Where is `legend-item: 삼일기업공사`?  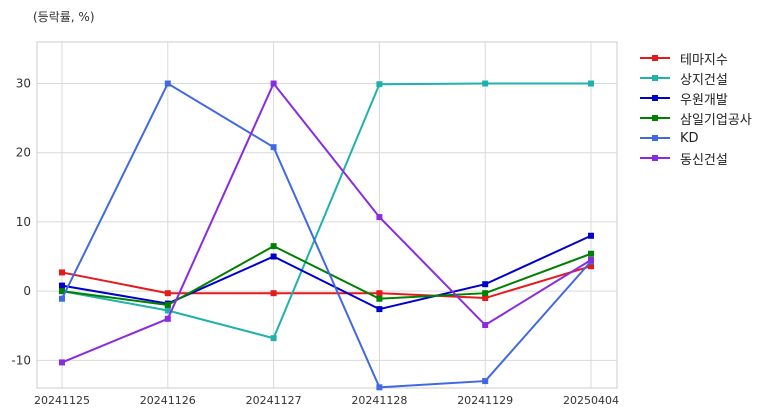
legend-item: 삼일기업공사 is located at coordinates (696, 118).